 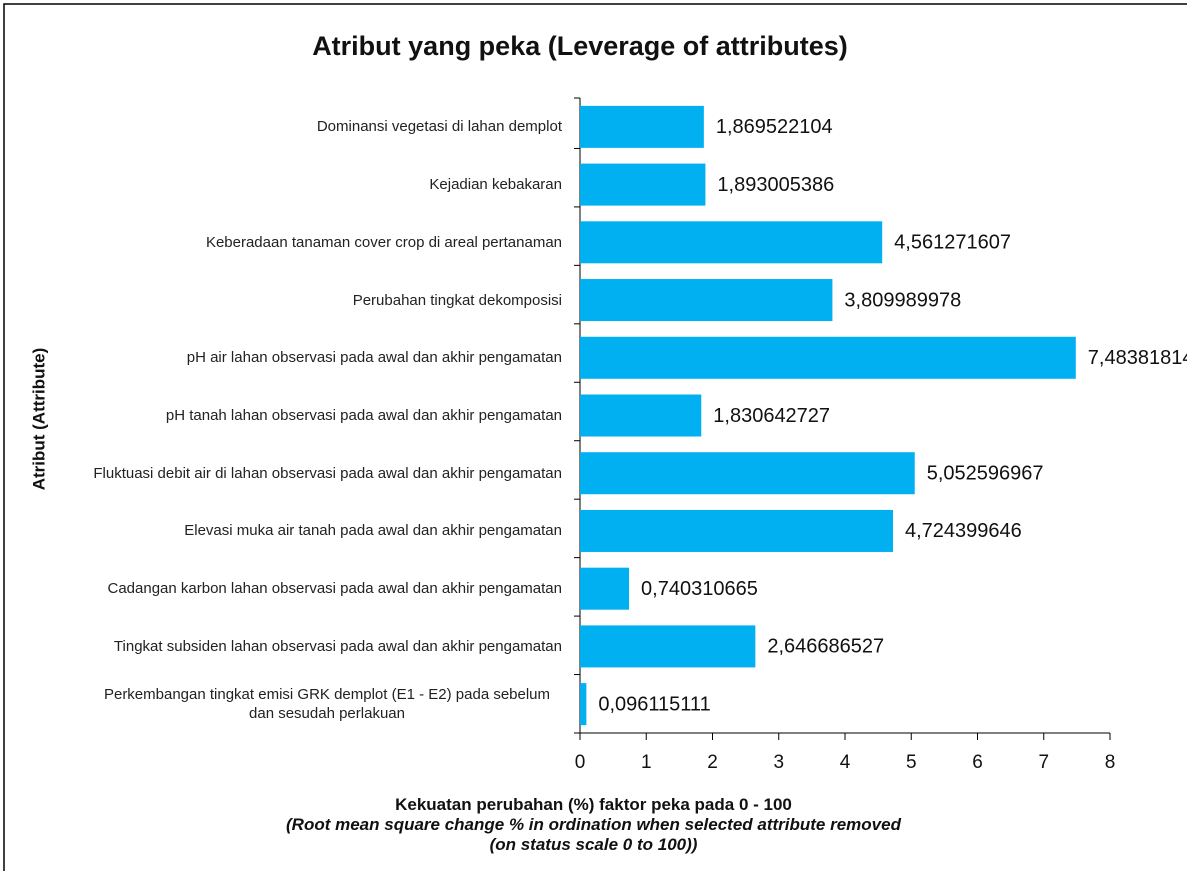 I want to click on category-label-box: Perubahan tingkat dekomposisi, so click(x=281, y=300).